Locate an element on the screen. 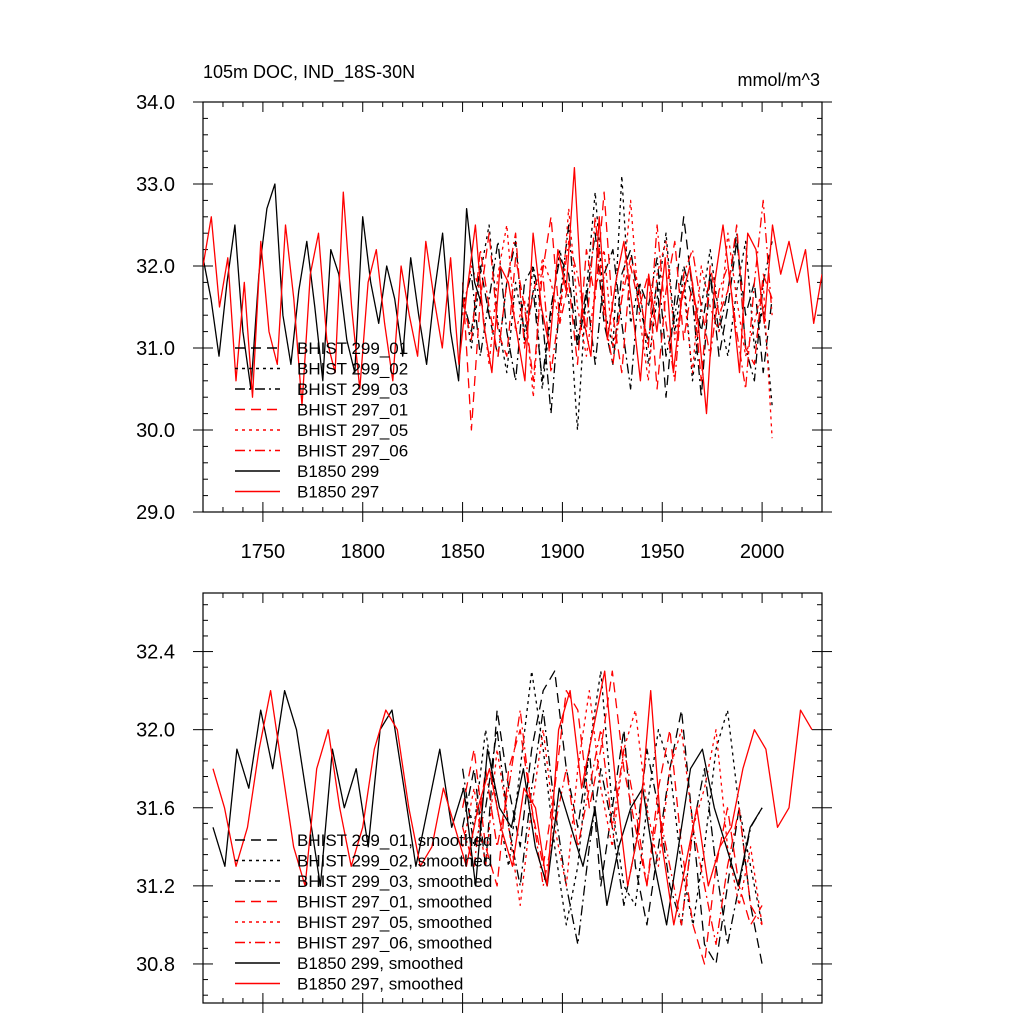 This screenshot has height=1024, width=1024. legend-label: BHIST 299_03, smoothed is located at coordinates (394, 881).